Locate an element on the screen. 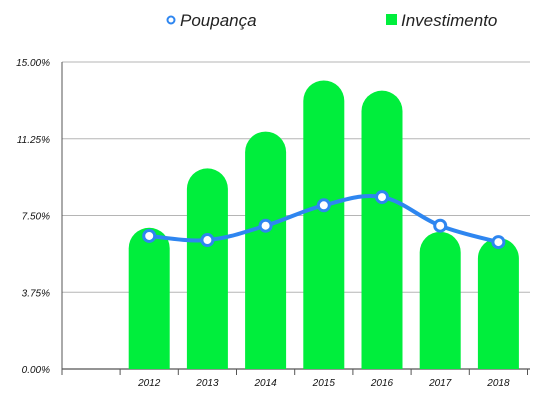  legend-label: Poupança is located at coordinates (218, 20).